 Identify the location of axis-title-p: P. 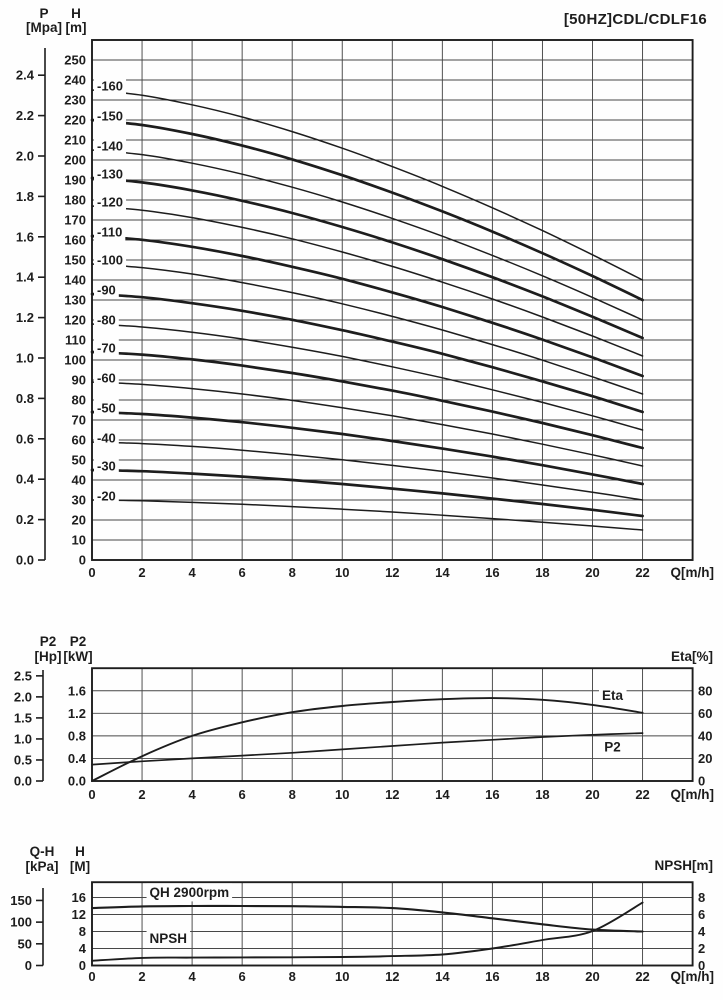
(43, 13).